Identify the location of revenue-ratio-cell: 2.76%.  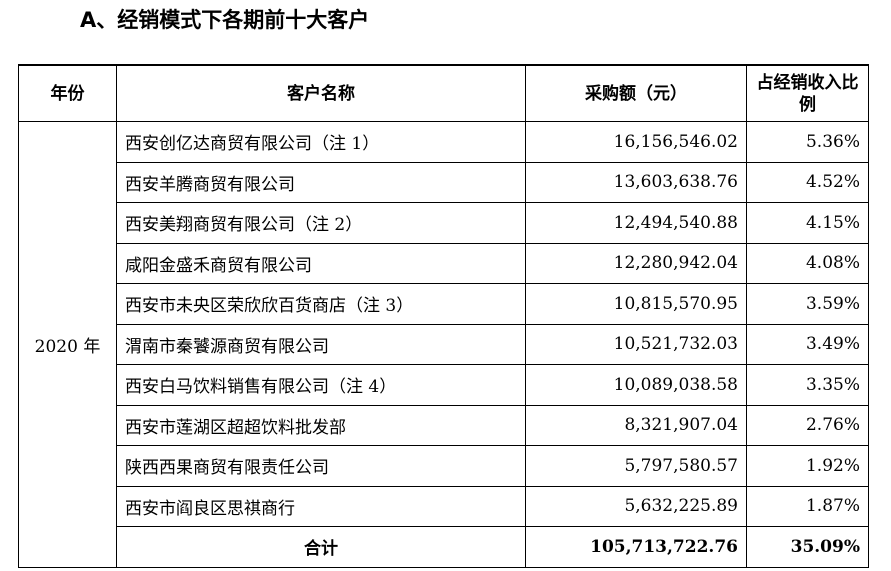
(807, 425).